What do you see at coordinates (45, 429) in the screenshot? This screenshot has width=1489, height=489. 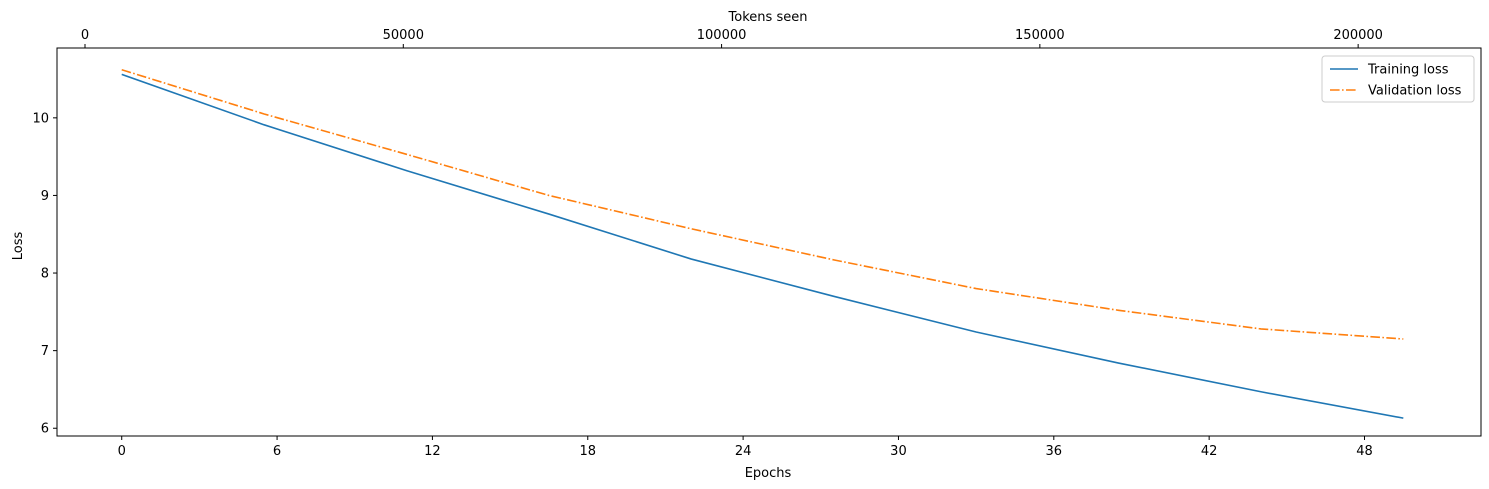 I see `y-tick-label: 6` at bounding box center [45, 429].